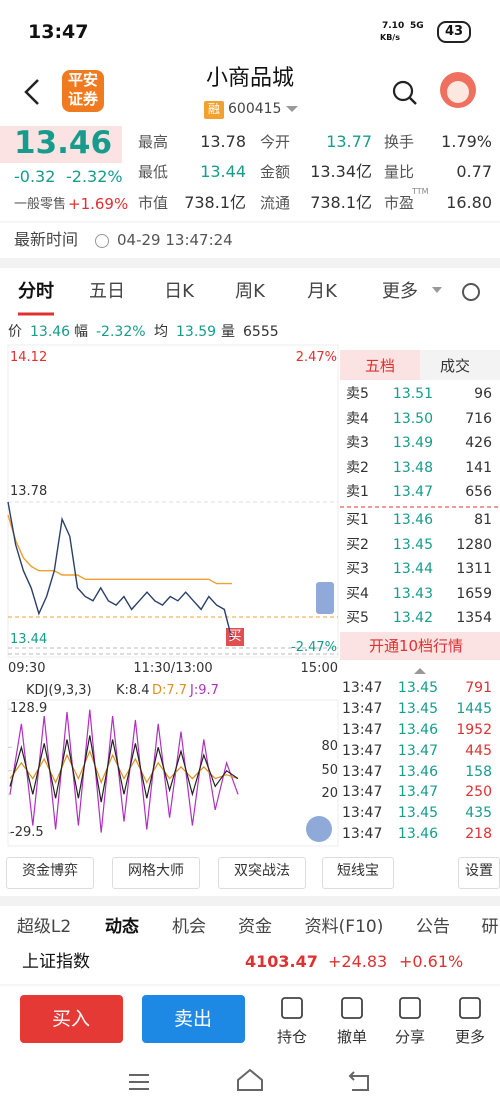 The height and width of the screenshot is (1111, 500). What do you see at coordinates (319, 829) in the screenshot?
I see `zoom-button` at bounding box center [319, 829].